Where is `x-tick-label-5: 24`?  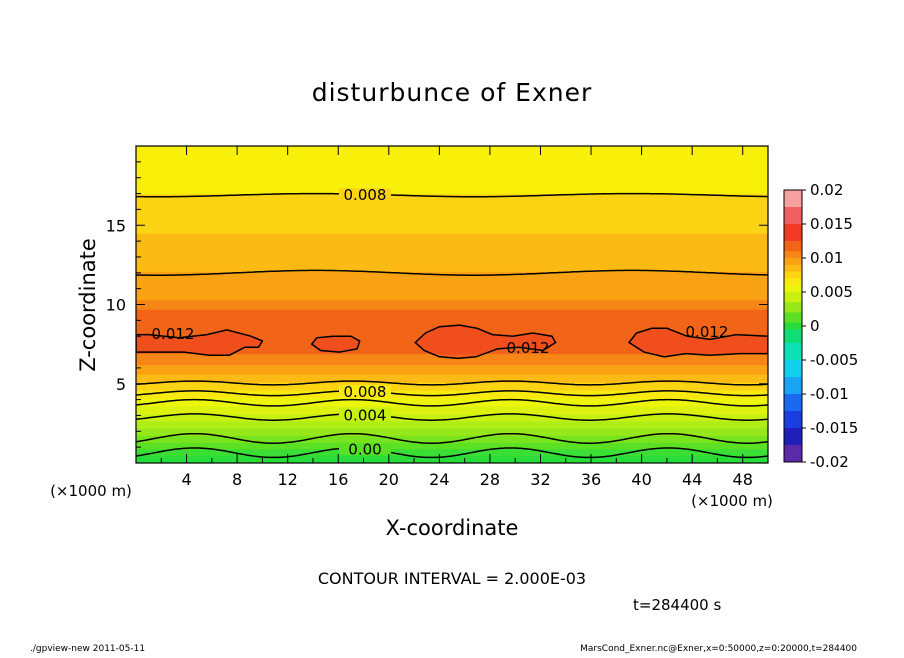
x-tick-label-5: 24 is located at coordinates (439, 479).